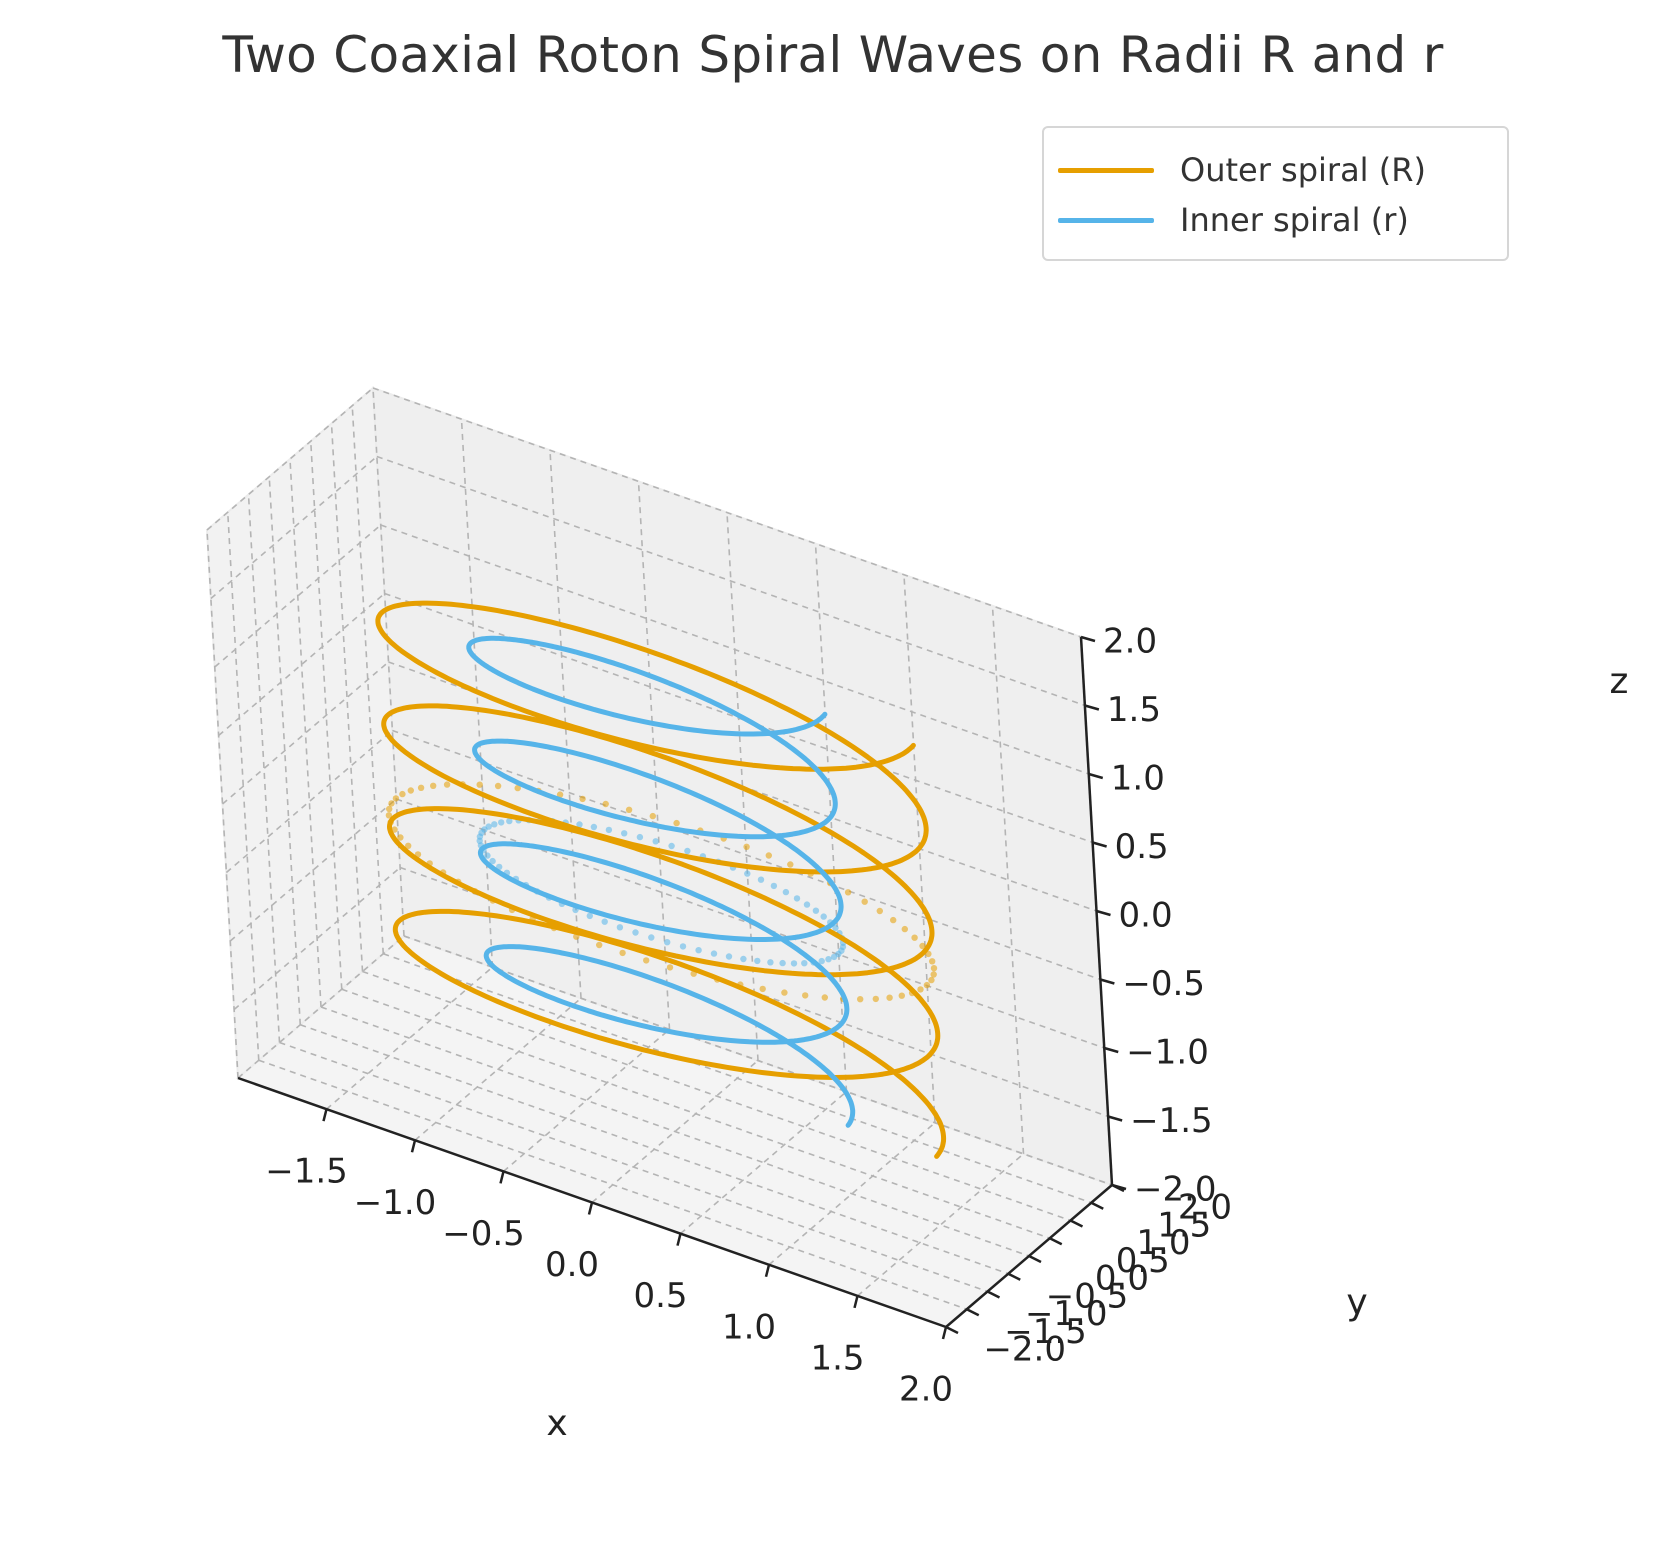 The height and width of the screenshot is (1547, 1666). Describe the element at coordinates (1130, 642) in the screenshot. I see `z-tick-label: 2.0` at that location.